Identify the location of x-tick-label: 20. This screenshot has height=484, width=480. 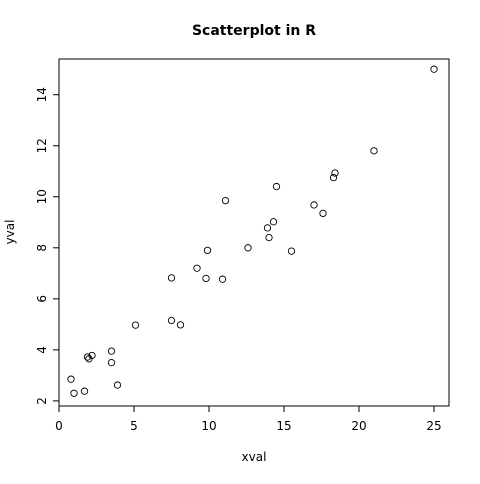
(358, 426).